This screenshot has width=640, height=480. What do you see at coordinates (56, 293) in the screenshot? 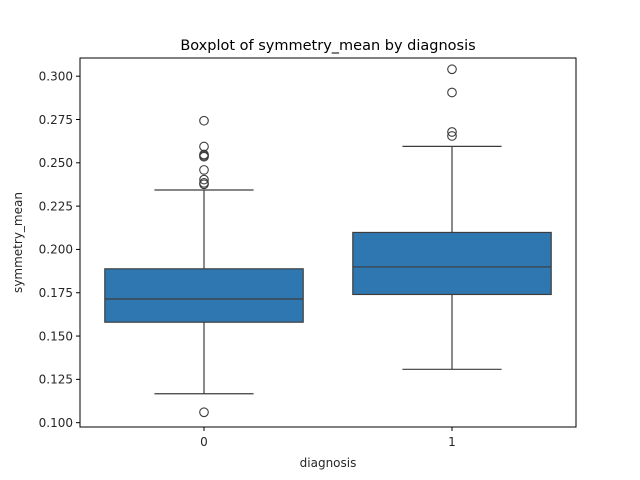
I see `y-tick-label: 0.175` at bounding box center [56, 293].